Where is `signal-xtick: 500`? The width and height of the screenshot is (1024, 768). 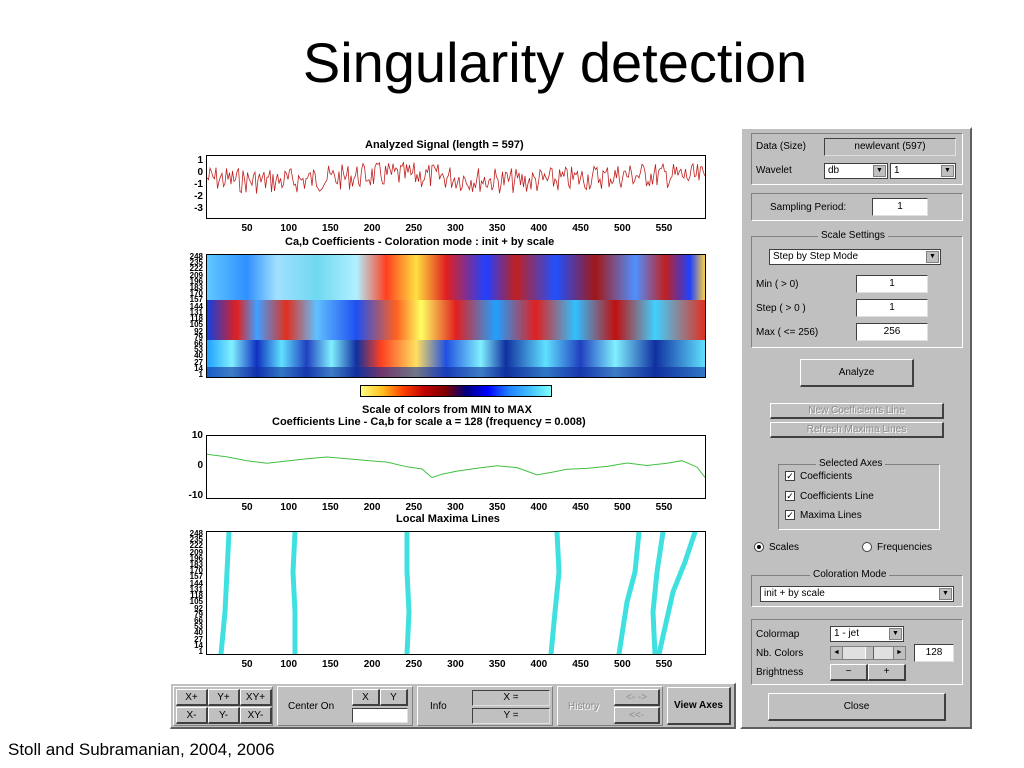 signal-xtick: 500 is located at coordinates (622, 228).